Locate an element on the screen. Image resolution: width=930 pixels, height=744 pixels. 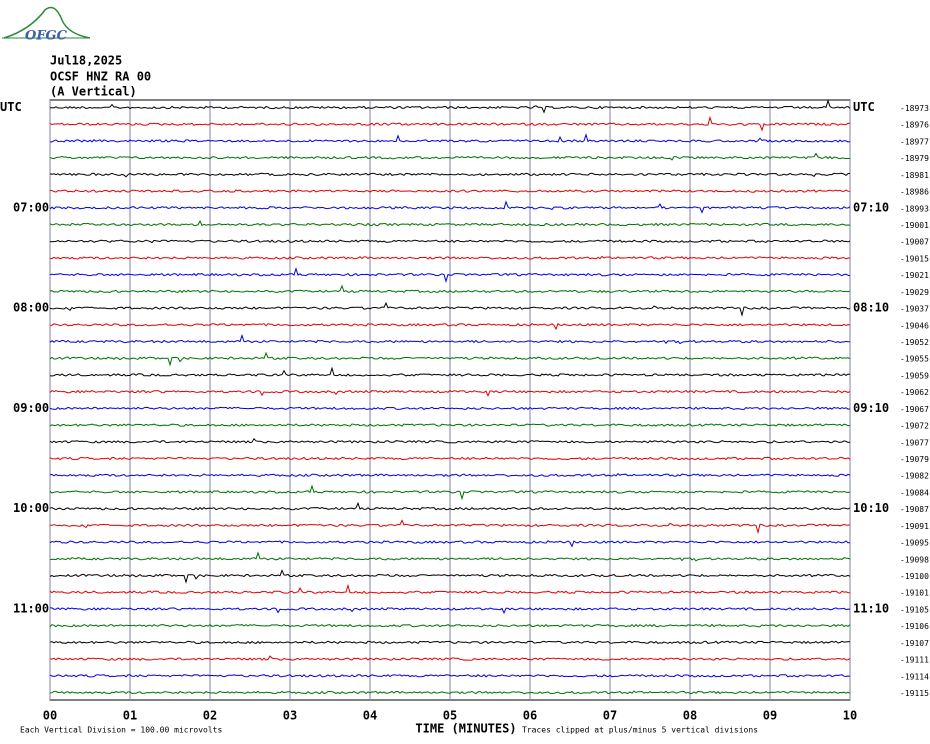
trace-label: -19007 is located at coordinates (914, 242).